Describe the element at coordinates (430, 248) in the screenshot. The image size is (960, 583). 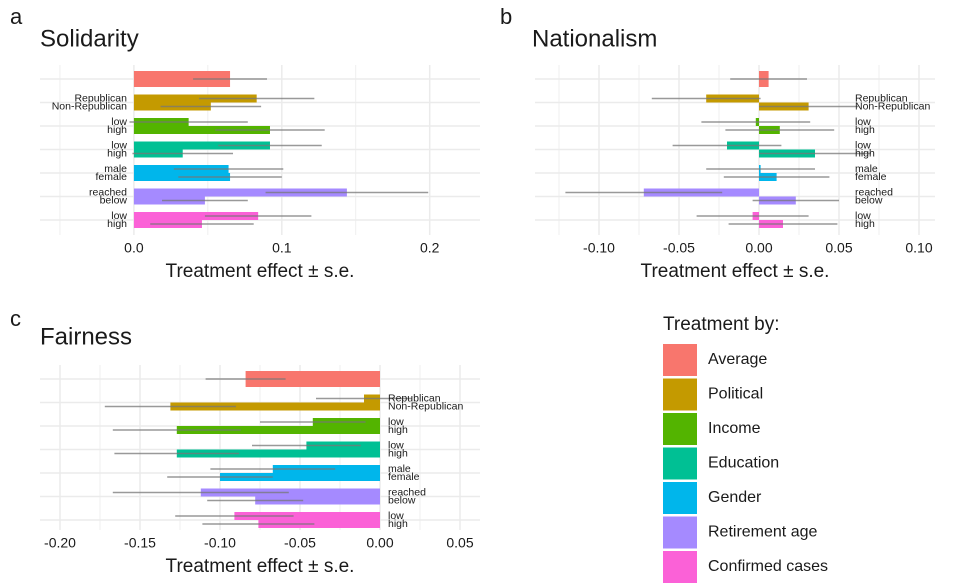
I see `x-tick-label: 0.2` at that location.